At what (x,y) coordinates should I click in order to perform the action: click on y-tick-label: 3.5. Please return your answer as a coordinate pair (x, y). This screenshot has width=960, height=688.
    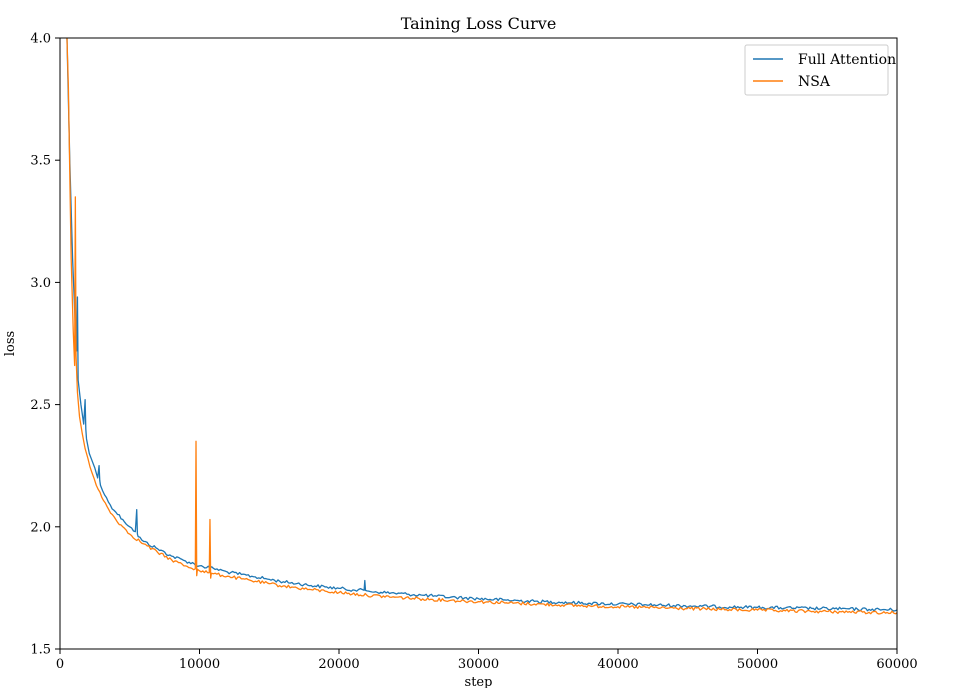
    Looking at the image, I should click on (40, 161).